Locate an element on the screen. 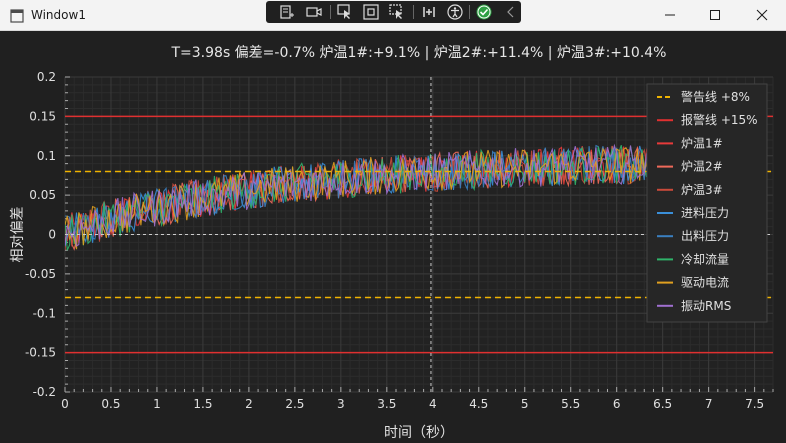  legend-label: 冷却流量 is located at coordinates (705, 259).